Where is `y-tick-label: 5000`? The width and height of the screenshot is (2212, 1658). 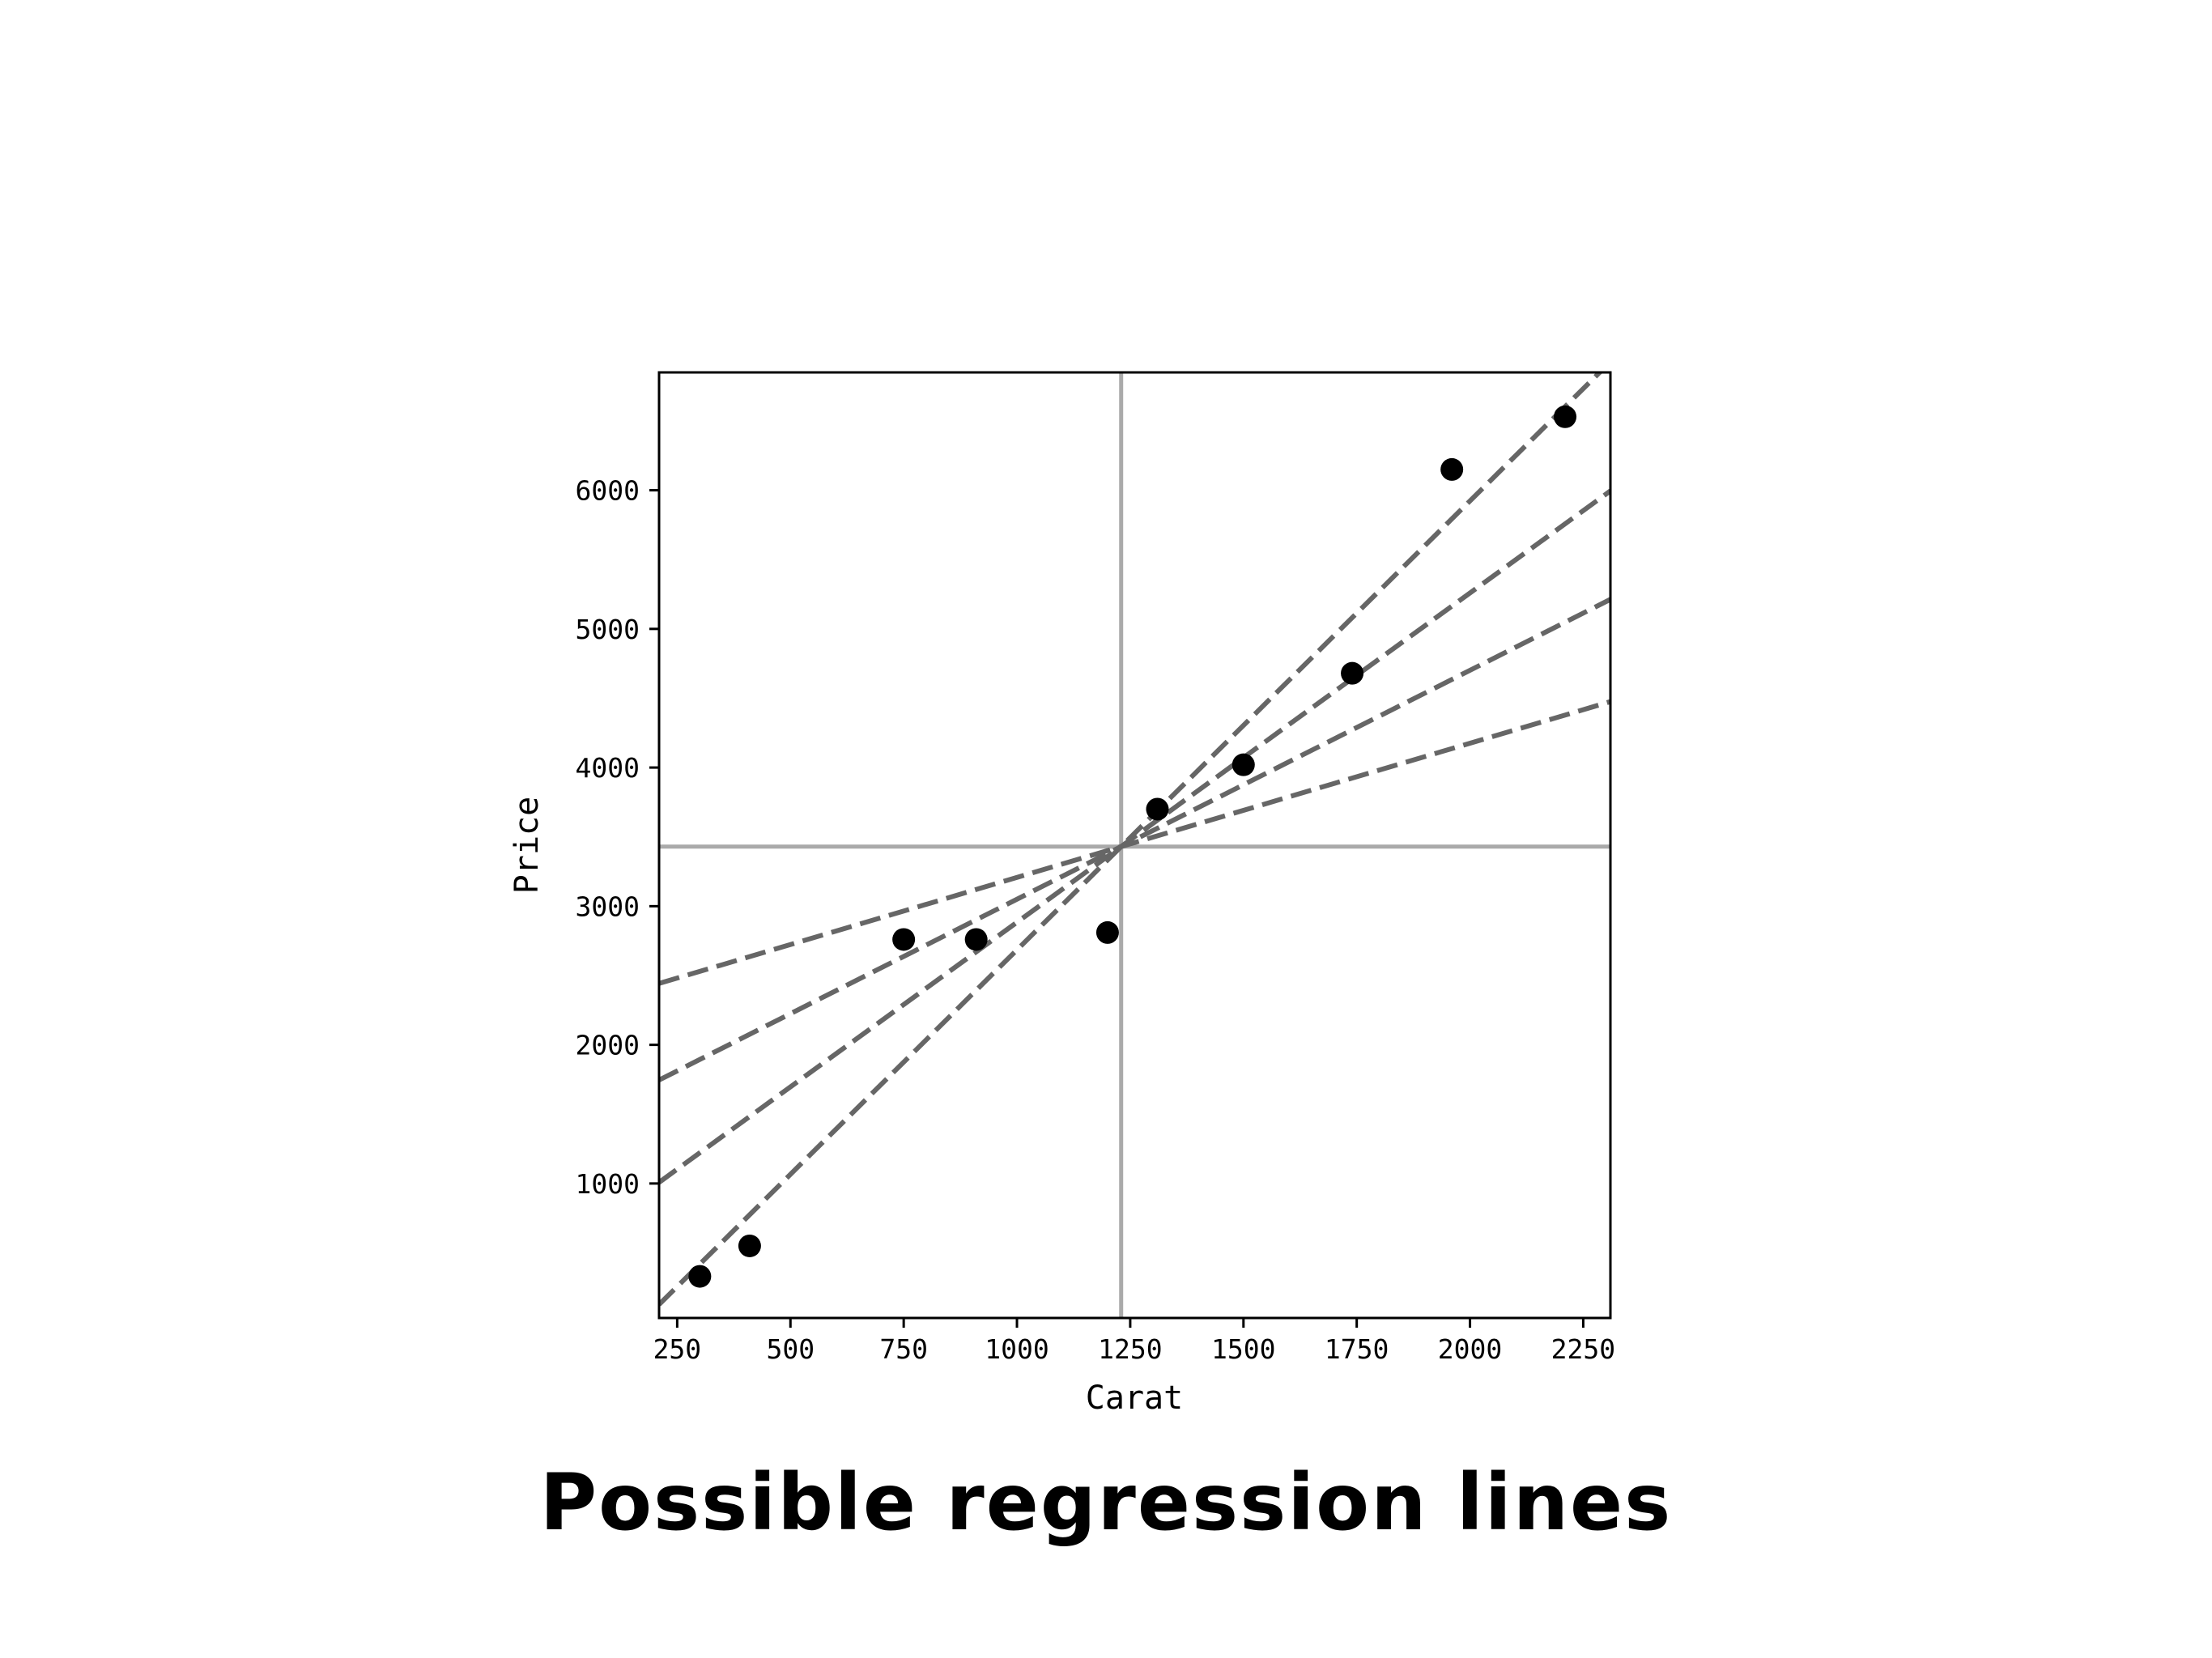 y-tick-label: 5000 is located at coordinates (608, 629).